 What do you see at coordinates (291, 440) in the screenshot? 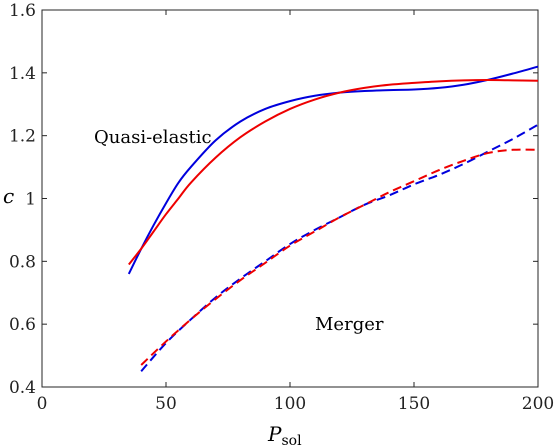
I see `x-axis-label-subscript: sol` at bounding box center [291, 440].